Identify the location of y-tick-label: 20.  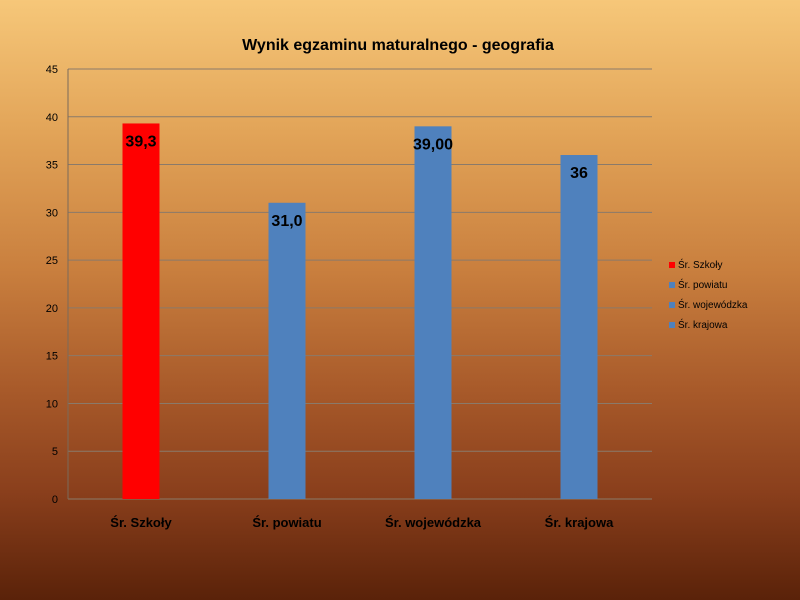
(52, 309).